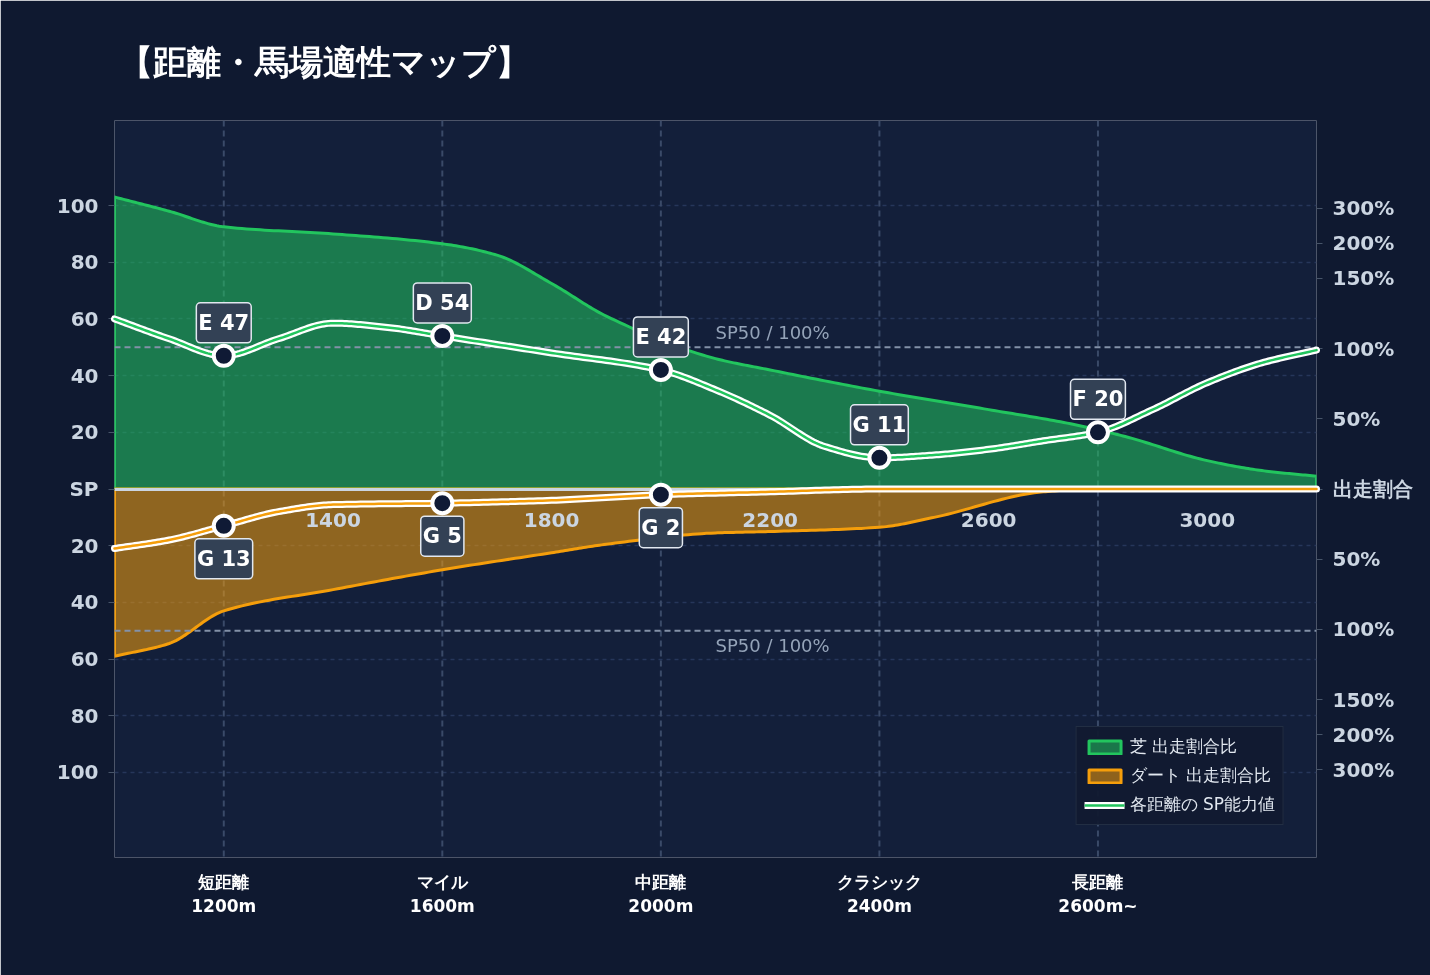 Image resolution: width=1430 pixels, height=975 pixels. What do you see at coordinates (224, 893) in the screenshot?
I see `ref-line-label: 短距離 1200m` at bounding box center [224, 893].